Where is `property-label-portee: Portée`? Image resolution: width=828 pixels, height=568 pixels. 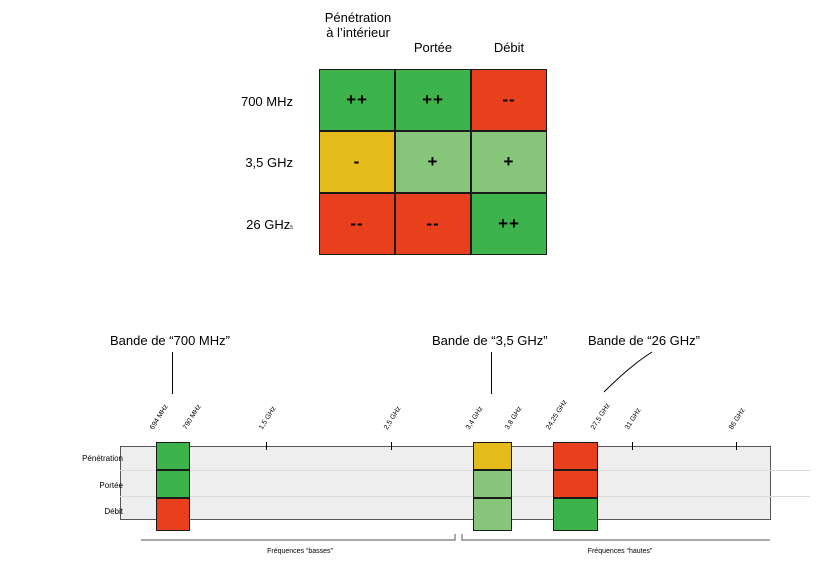 property-label-portee: Portée is located at coordinates (111, 485).